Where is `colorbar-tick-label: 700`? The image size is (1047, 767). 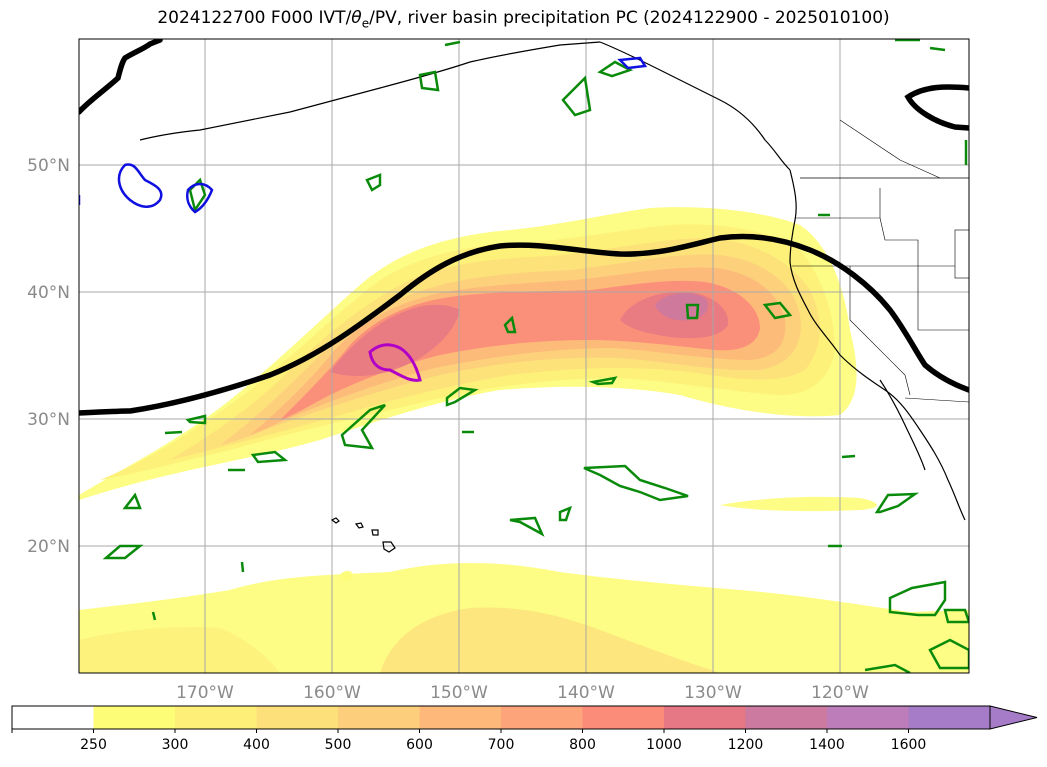 colorbar-tick-label: 700 is located at coordinates (501, 745).